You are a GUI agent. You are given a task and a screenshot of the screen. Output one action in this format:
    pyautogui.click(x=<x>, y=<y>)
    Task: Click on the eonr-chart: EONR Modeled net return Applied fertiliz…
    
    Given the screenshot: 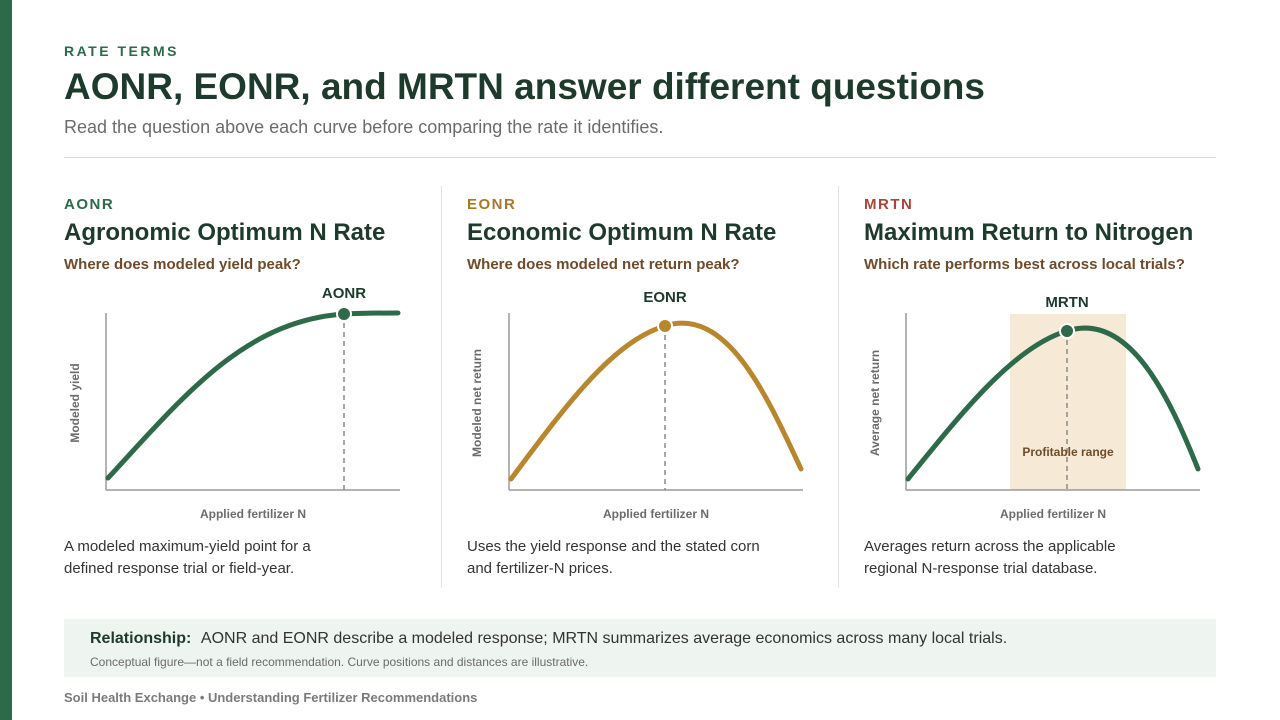 What is the action you would take?
    pyautogui.click(x=637, y=405)
    